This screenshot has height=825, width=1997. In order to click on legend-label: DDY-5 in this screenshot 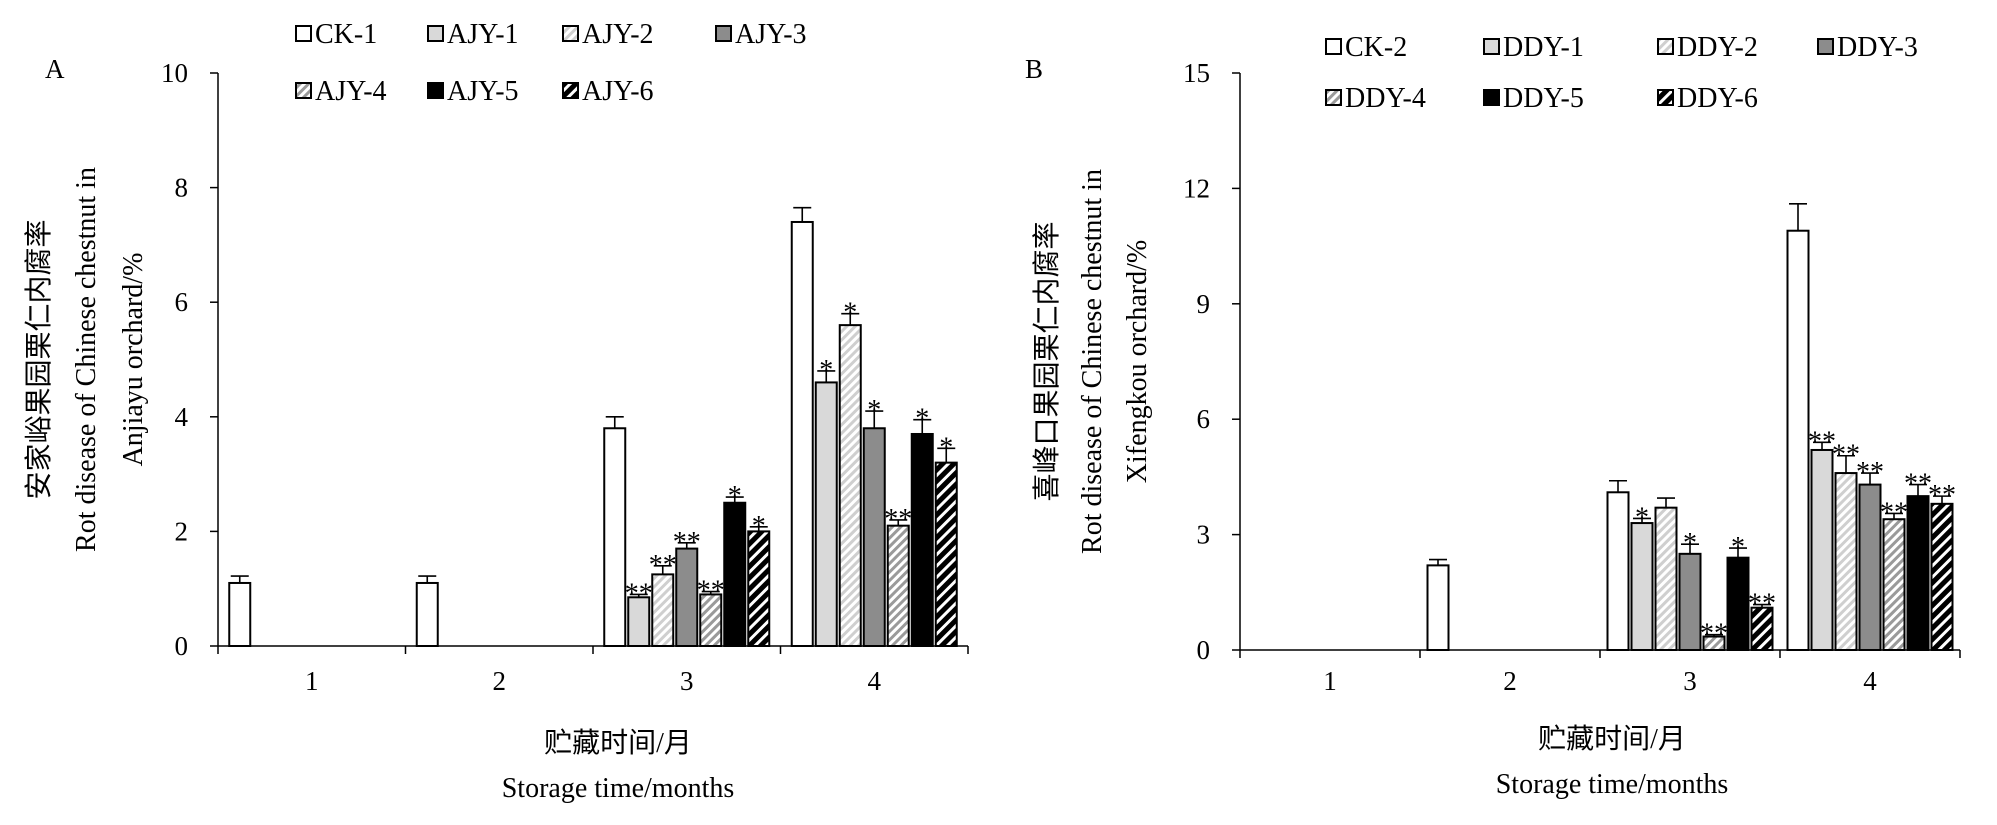, I will do `click(1543, 98)`.